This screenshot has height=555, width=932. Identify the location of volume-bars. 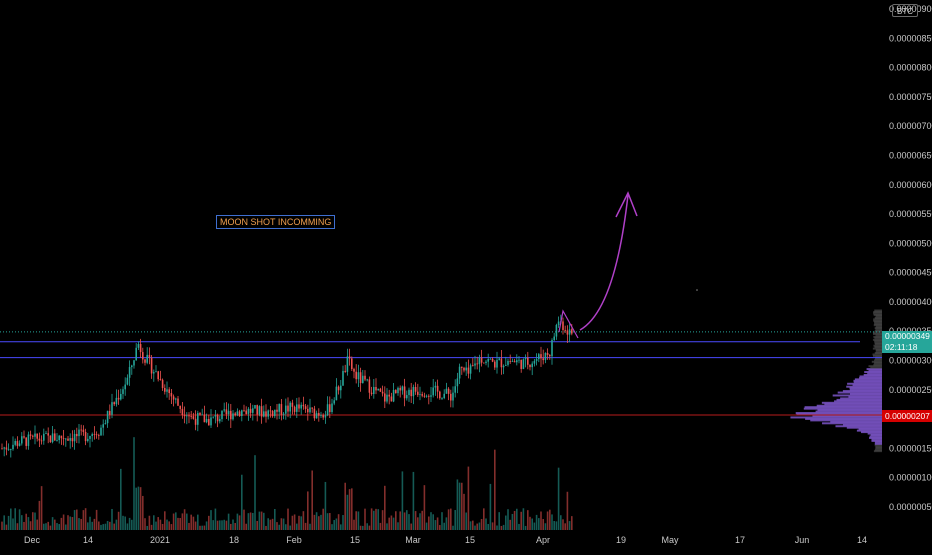
(287, 483).